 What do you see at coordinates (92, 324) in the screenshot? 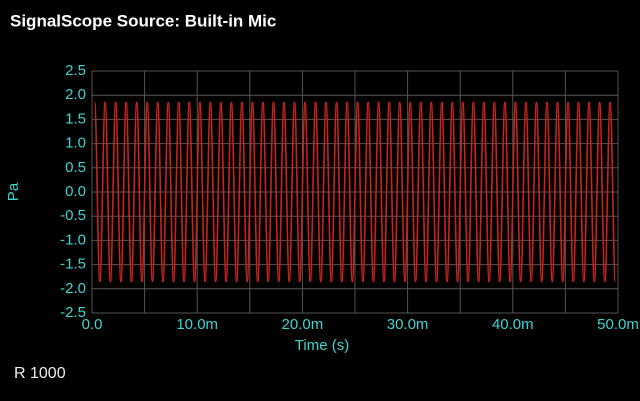
I see `x-tick-label: 0.0` at bounding box center [92, 324].